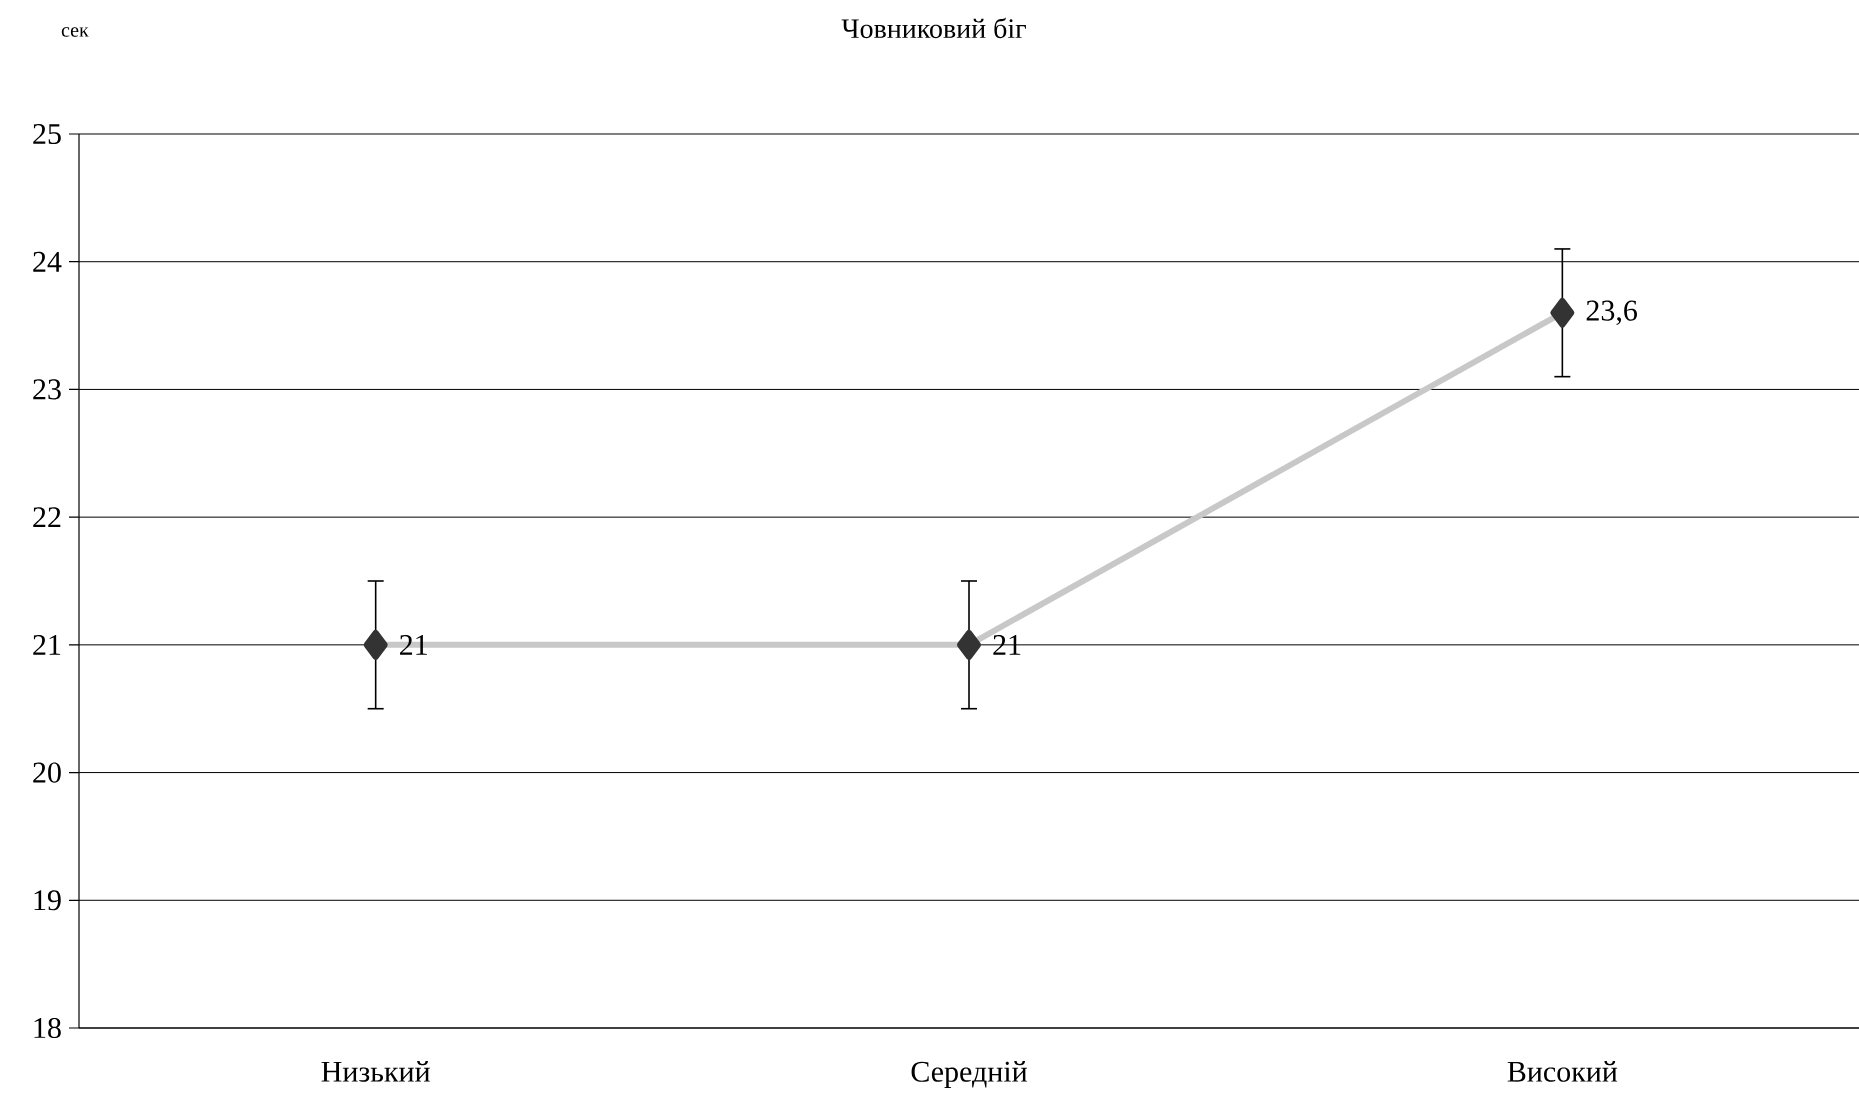  Describe the element at coordinates (47, 772) in the screenshot. I see `y-tick-label: 20` at that location.